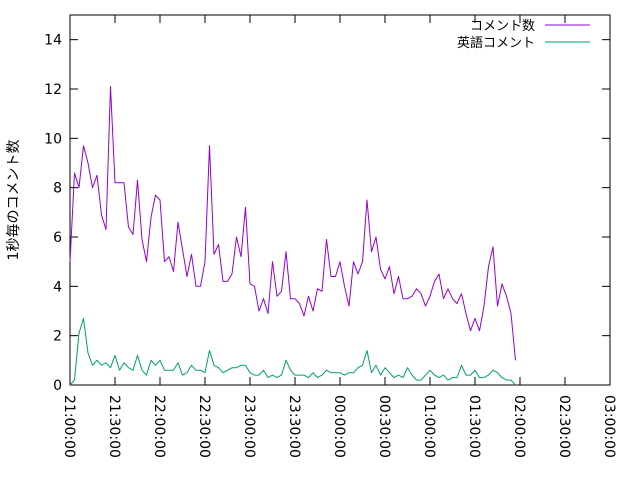 The width and height of the screenshot is (640, 480). I want to click on y-tick-label: 12, so click(53, 90).